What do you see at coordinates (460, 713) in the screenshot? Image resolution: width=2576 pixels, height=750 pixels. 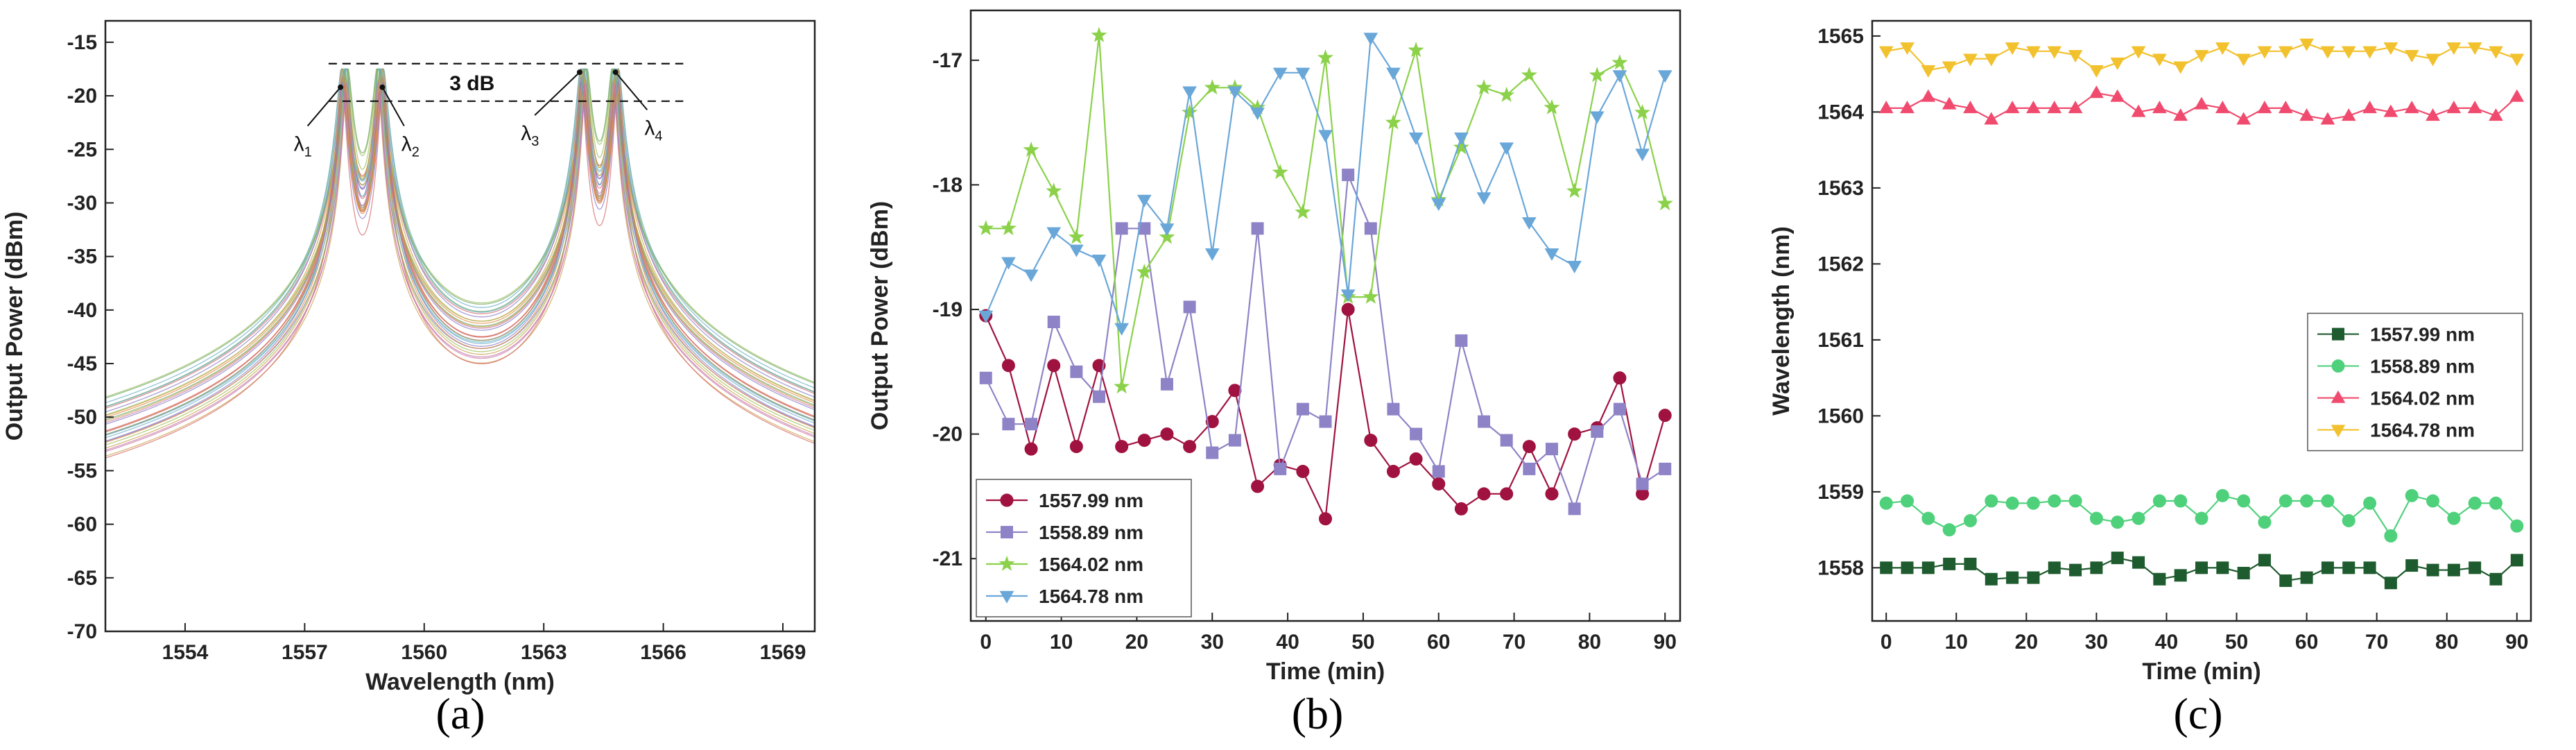 I see `panel-label: (a)` at bounding box center [460, 713].